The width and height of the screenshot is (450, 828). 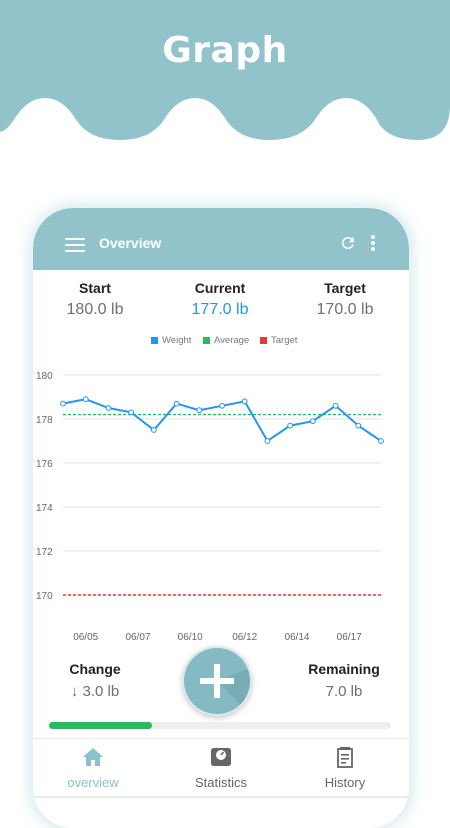 I want to click on remaining-block: Remaining 7.0 lb, so click(x=344, y=680).